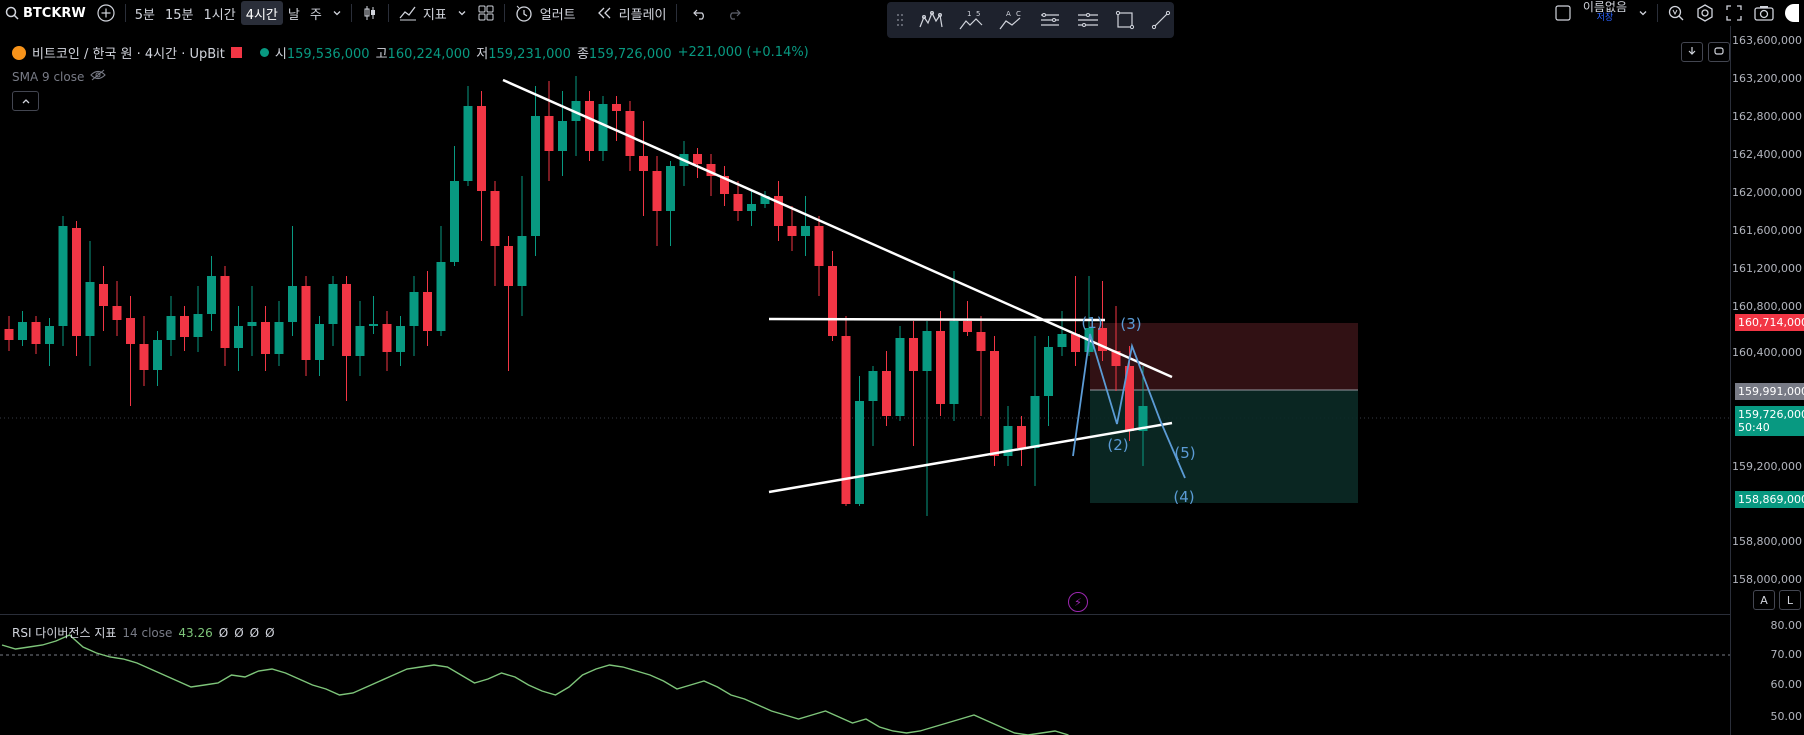 This screenshot has width=1804, height=735. What do you see at coordinates (236, 52) in the screenshot?
I see `flag-icon` at bounding box center [236, 52].